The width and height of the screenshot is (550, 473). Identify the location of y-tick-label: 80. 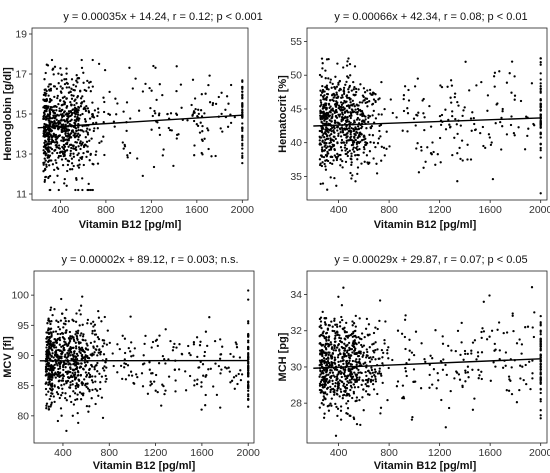
(23, 416).